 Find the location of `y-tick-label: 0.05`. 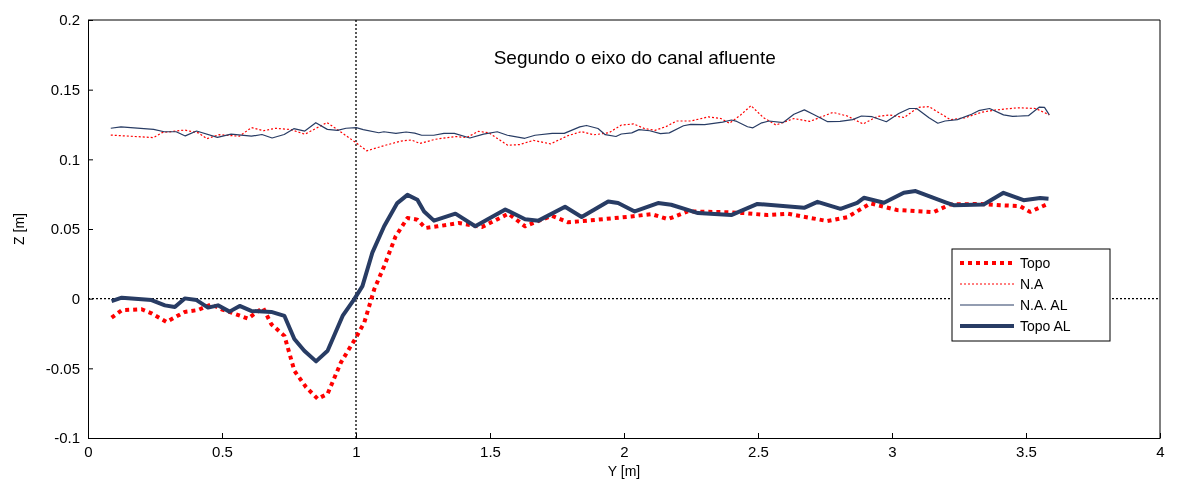

y-tick-label: 0.05 is located at coordinates (65, 229).